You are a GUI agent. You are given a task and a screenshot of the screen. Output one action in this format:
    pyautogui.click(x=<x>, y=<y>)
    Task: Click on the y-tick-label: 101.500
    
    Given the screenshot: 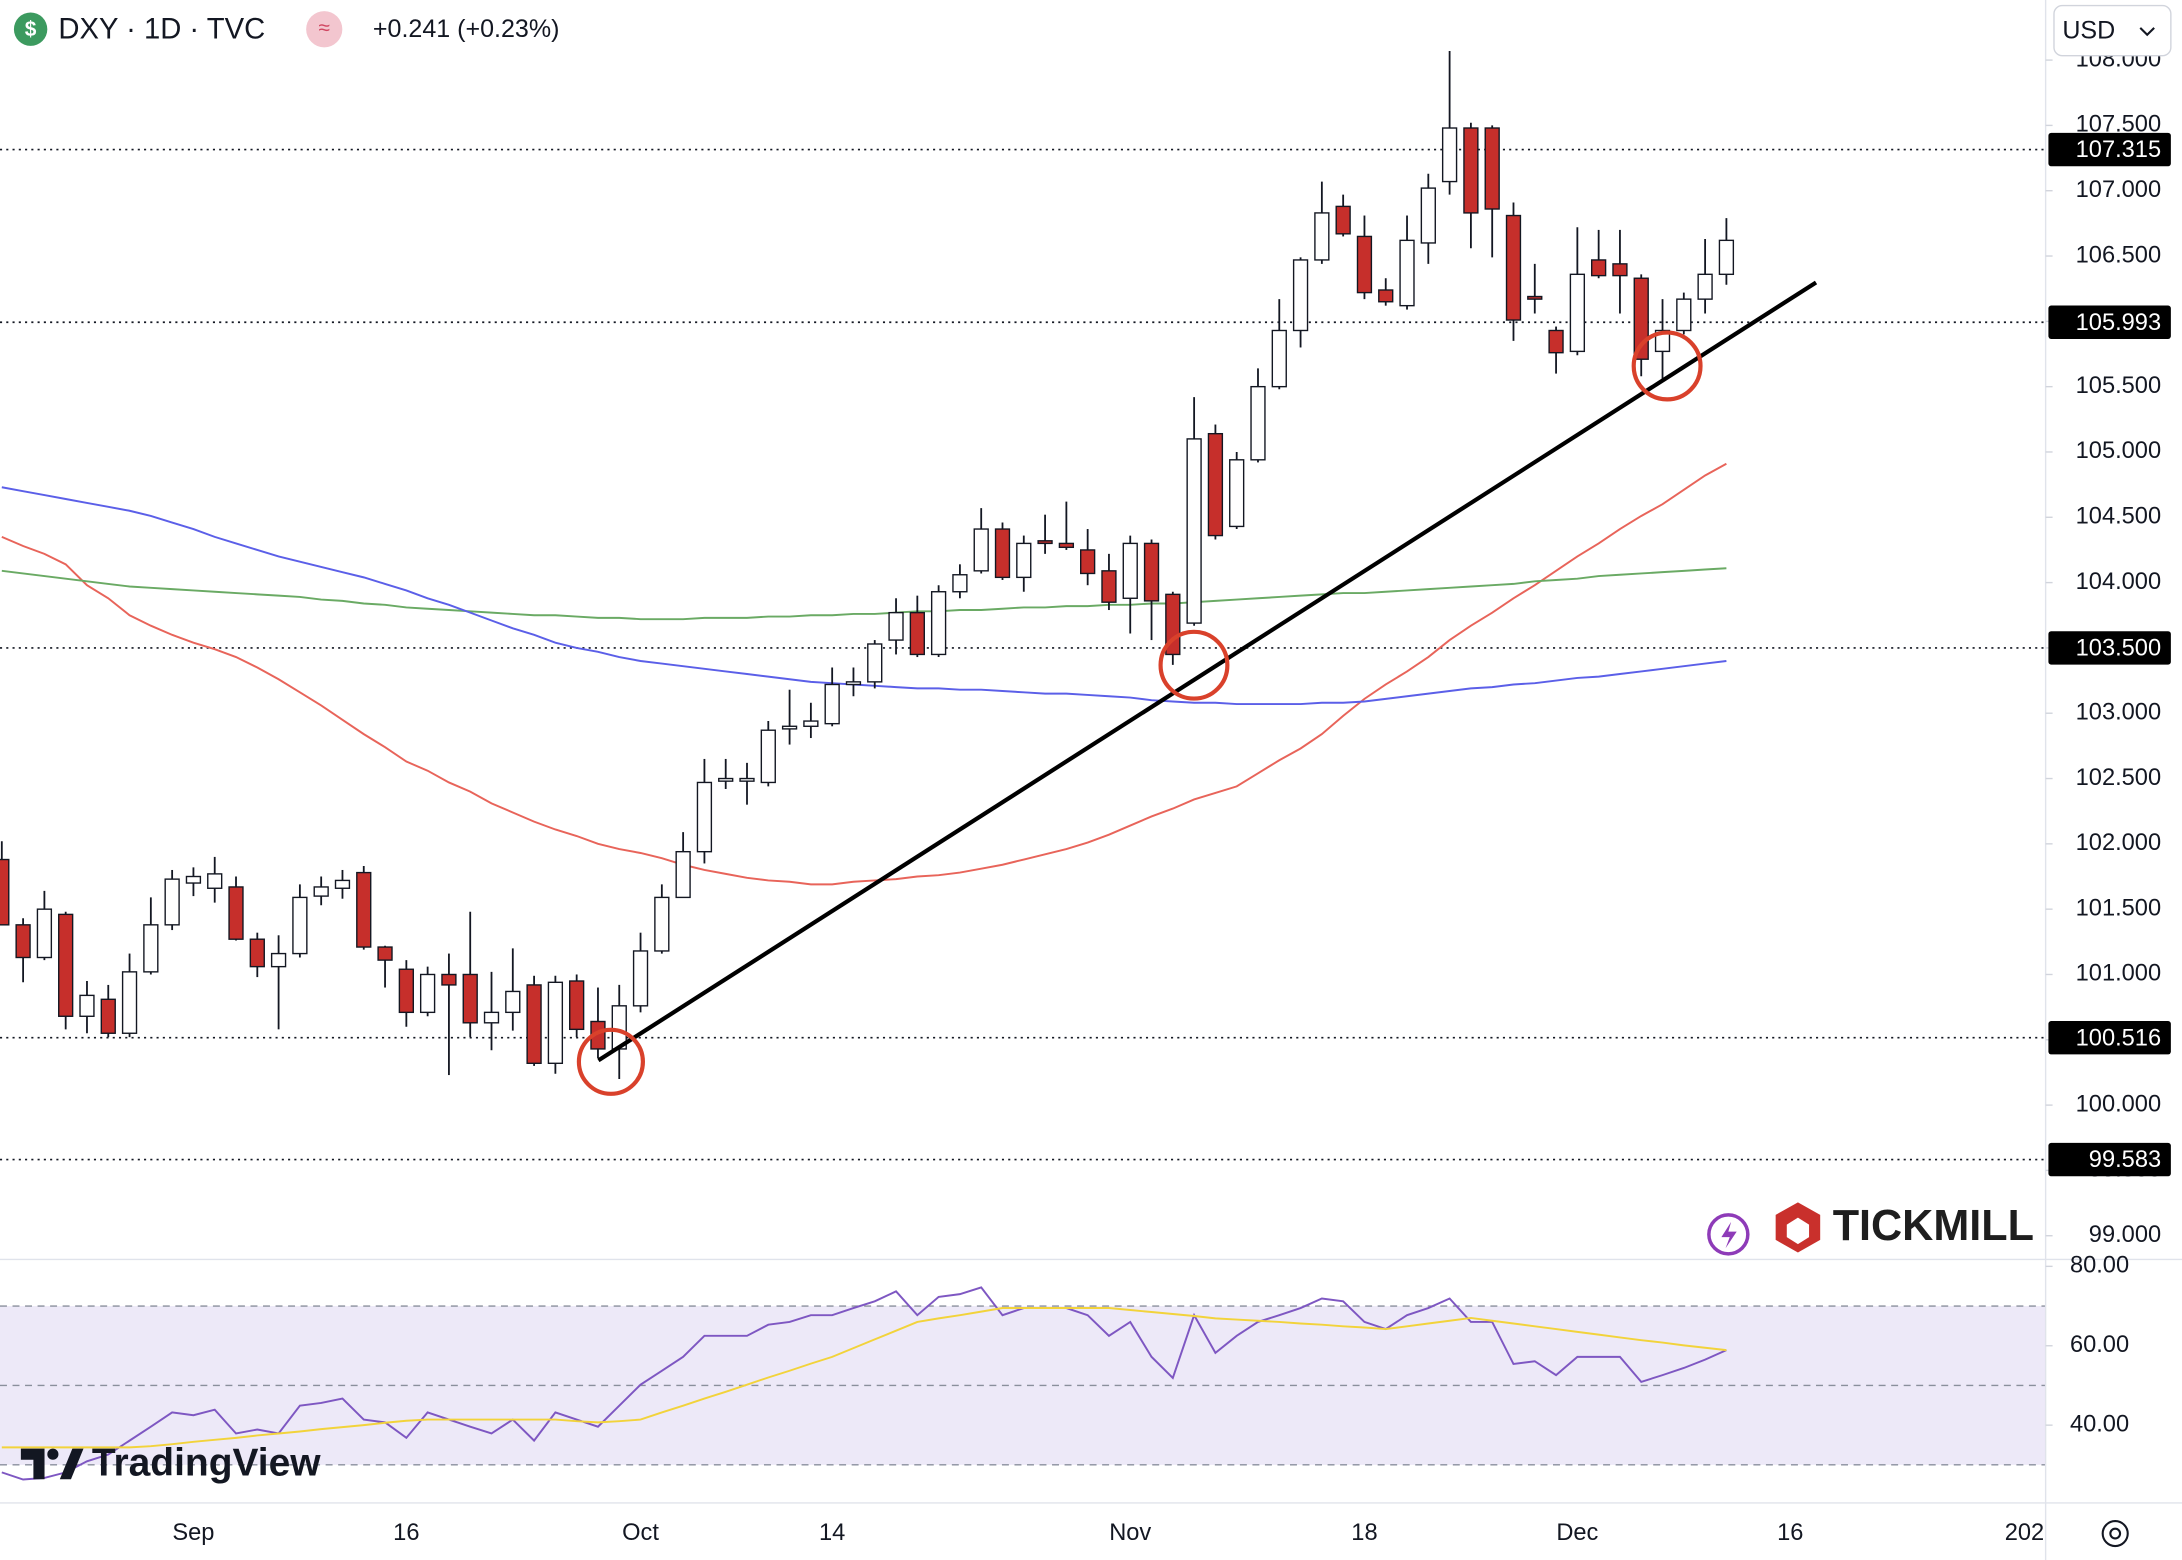 What is the action you would take?
    pyautogui.click(x=2118, y=908)
    